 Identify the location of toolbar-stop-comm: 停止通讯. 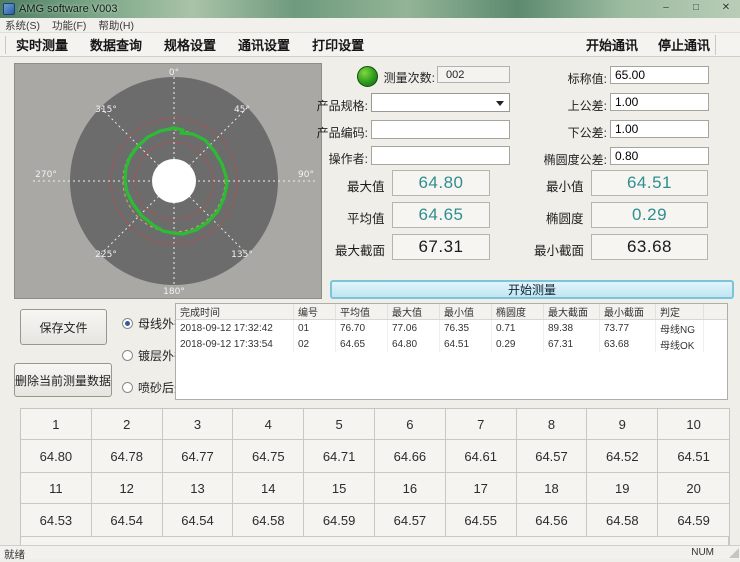
(683, 45).